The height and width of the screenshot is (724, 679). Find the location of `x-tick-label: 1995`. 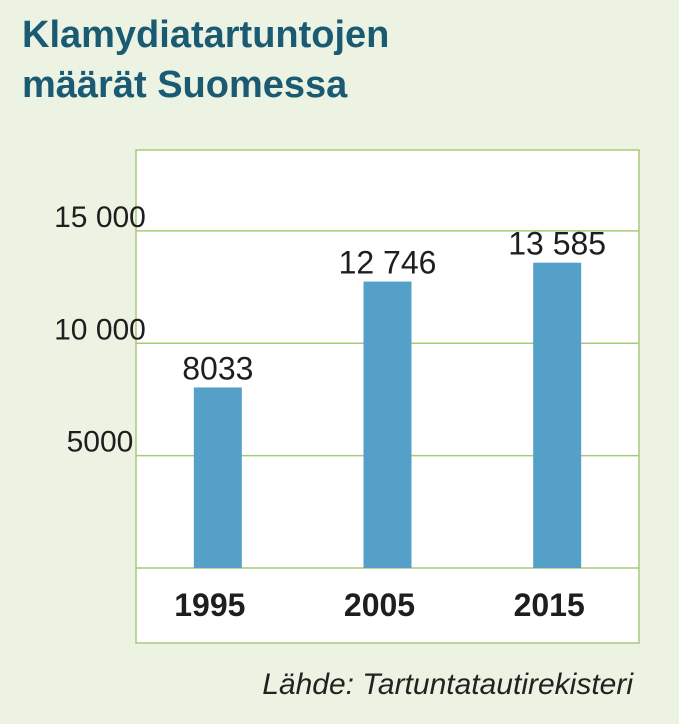

x-tick-label: 1995 is located at coordinates (209, 605).